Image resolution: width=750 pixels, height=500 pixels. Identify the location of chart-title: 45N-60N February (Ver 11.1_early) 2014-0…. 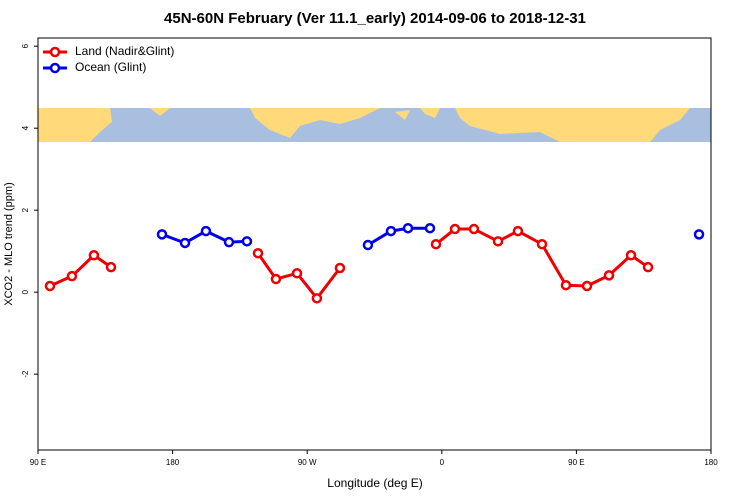
(375, 18).